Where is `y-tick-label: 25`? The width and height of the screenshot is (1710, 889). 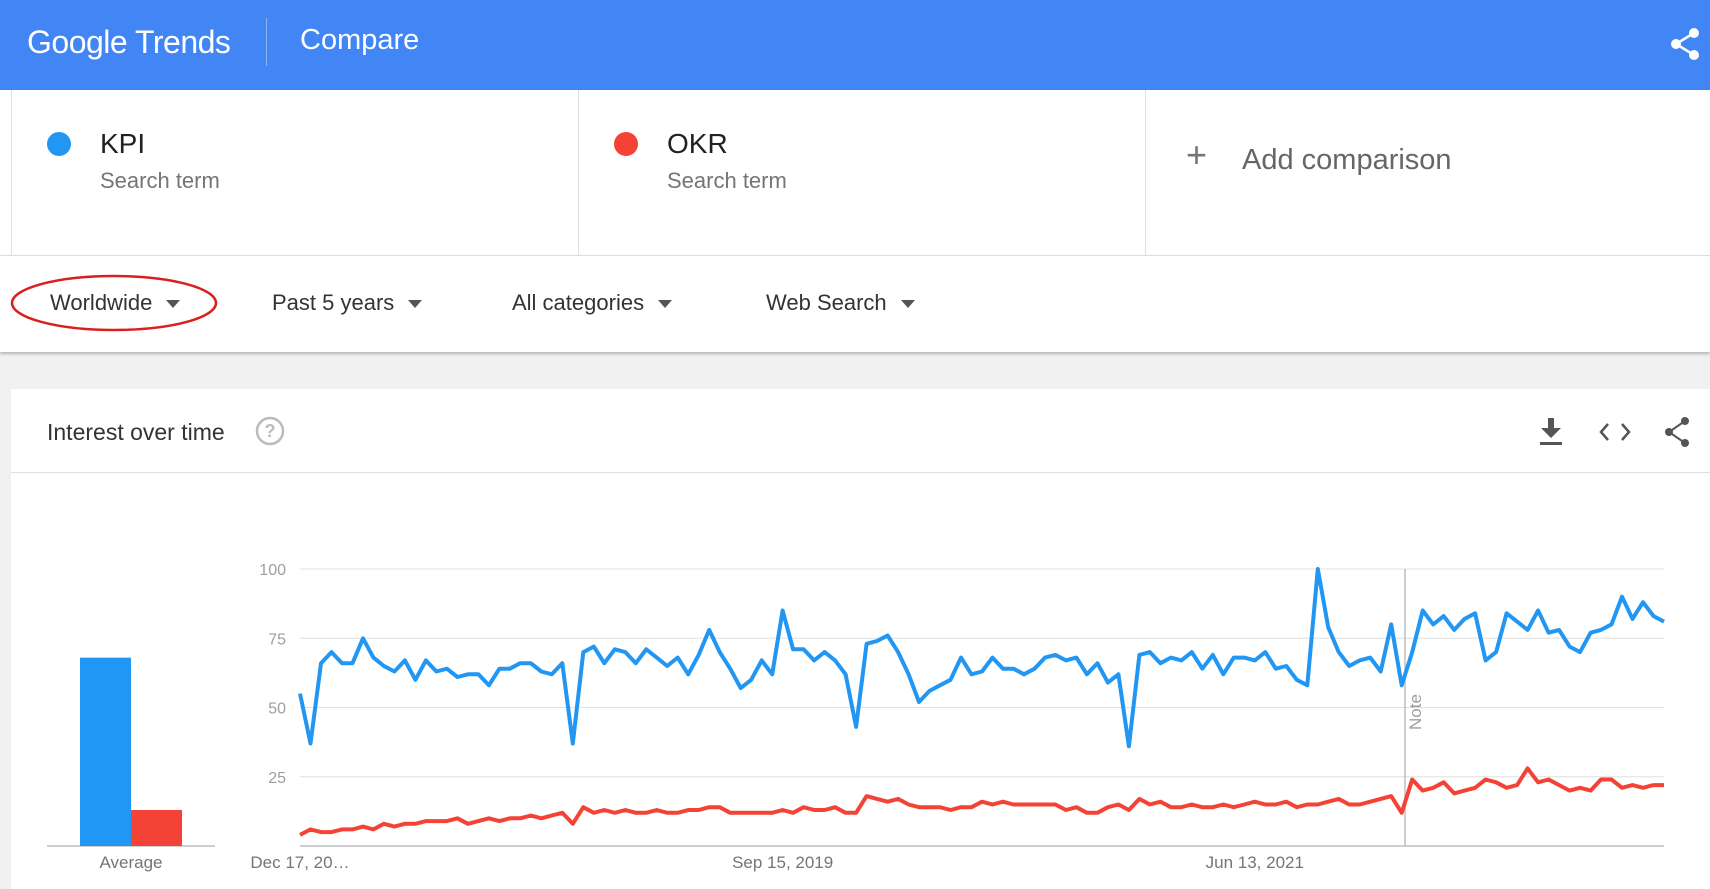
y-tick-label: 25 is located at coordinates (277, 778).